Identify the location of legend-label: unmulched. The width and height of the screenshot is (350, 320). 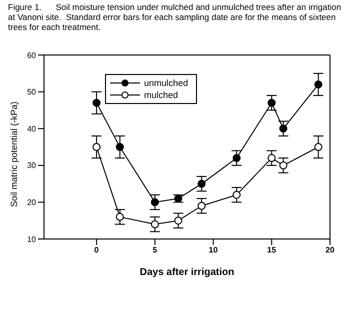
(166, 83).